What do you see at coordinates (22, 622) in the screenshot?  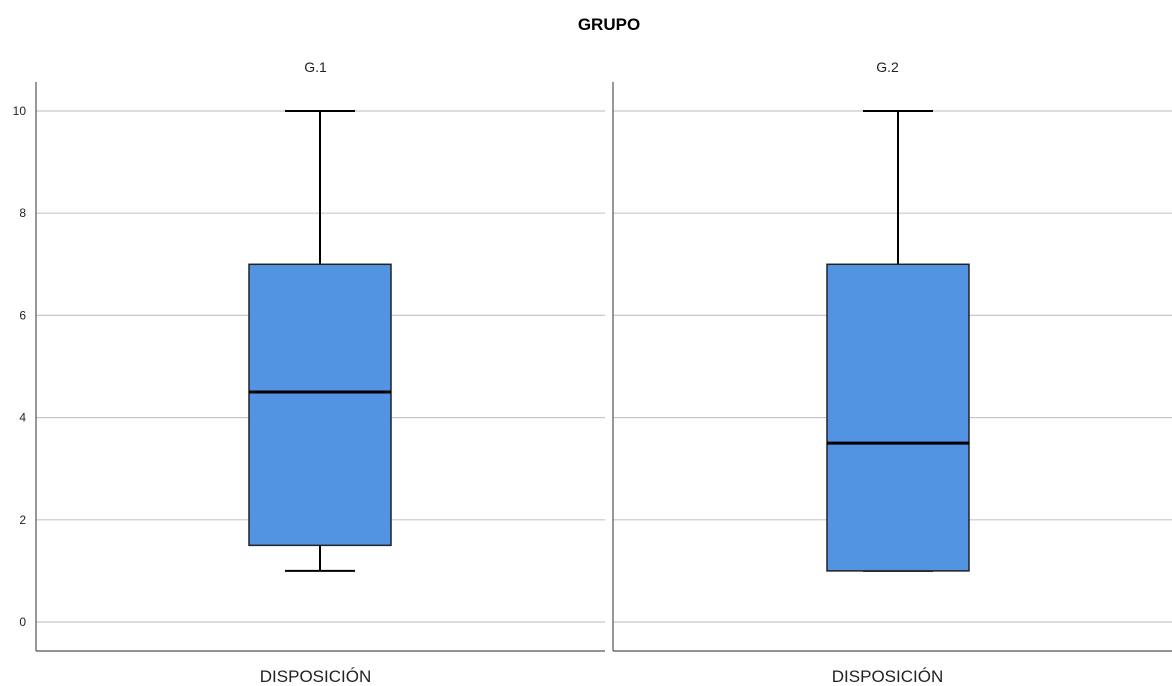 I see `y-tick-label-0: 0` at bounding box center [22, 622].